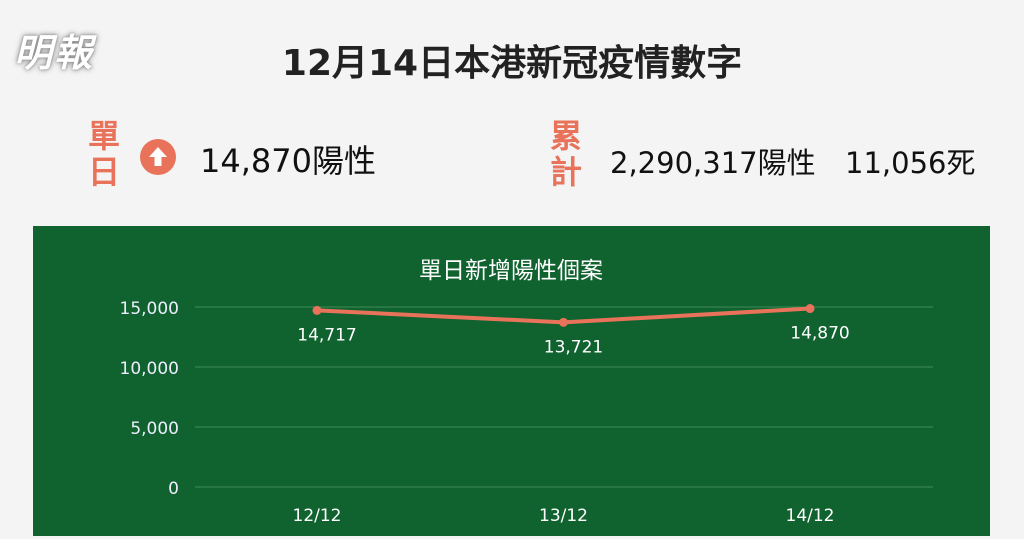 The image size is (1024, 539). What do you see at coordinates (288, 161) in the screenshot?
I see `daily-positive: 14,870陽性` at bounding box center [288, 161].